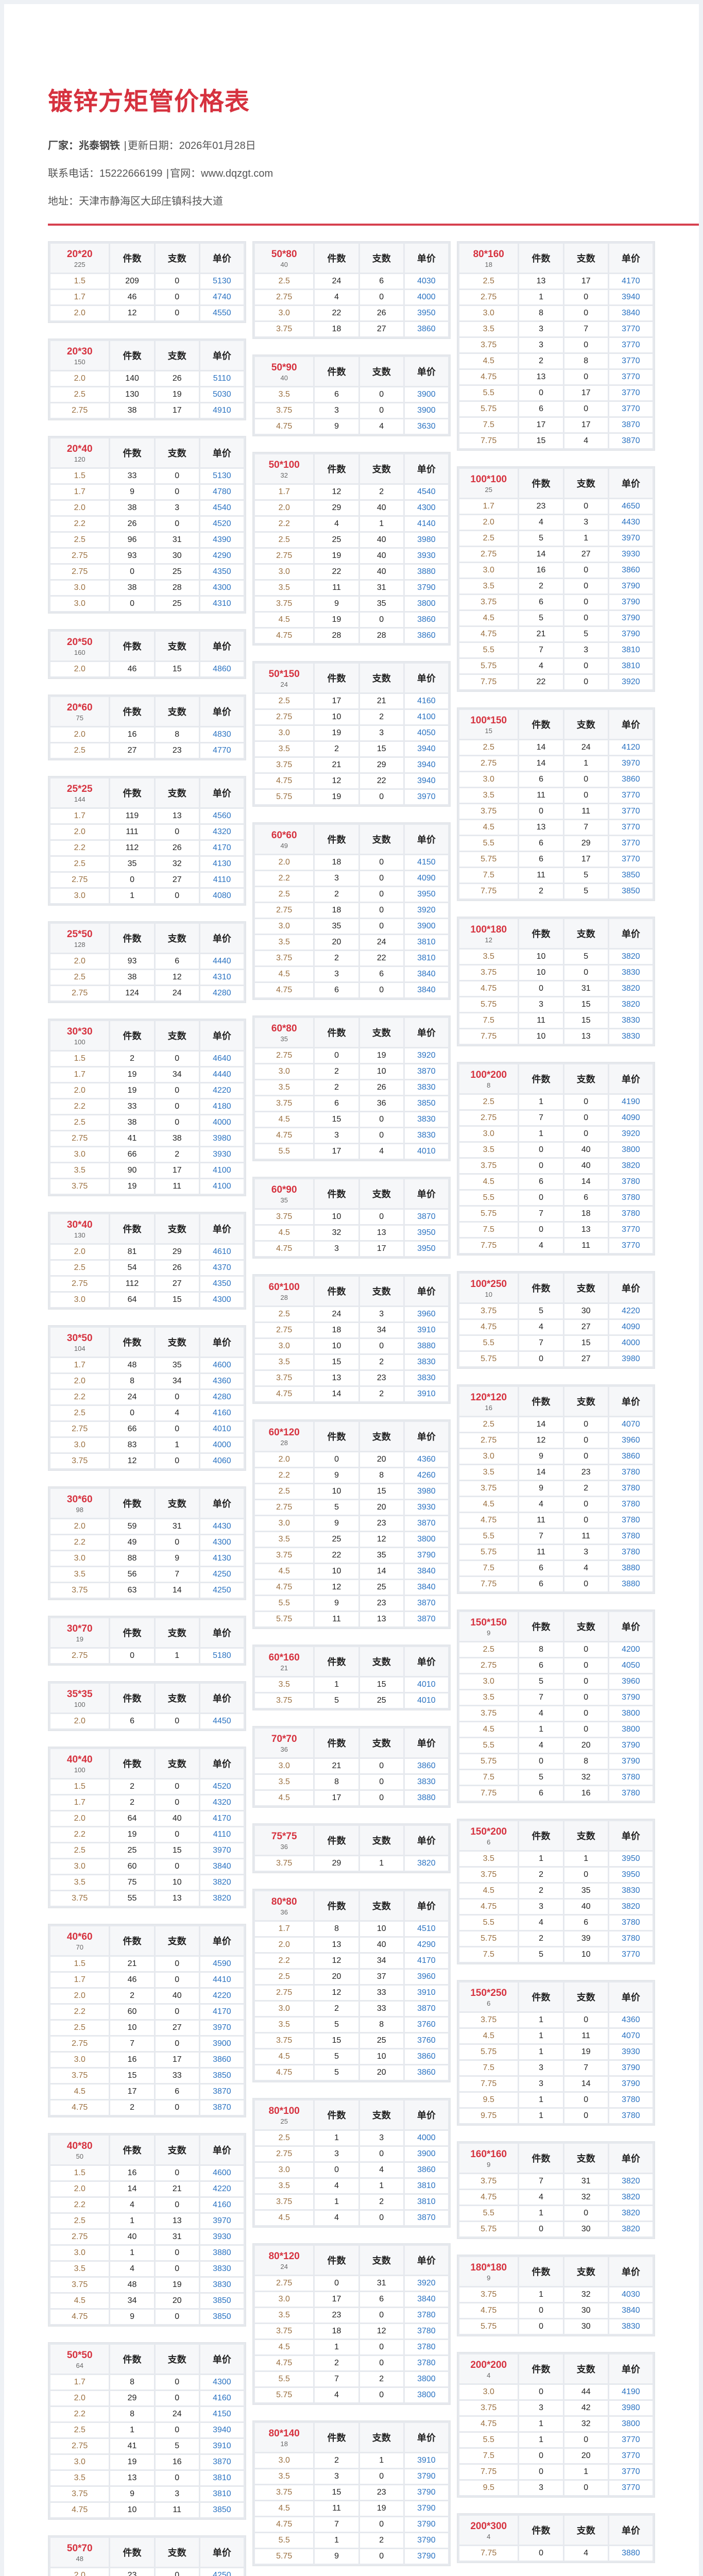 Image resolution: width=703 pixels, height=2576 pixels. I want to click on pieces-cell: 119, so click(132, 816).